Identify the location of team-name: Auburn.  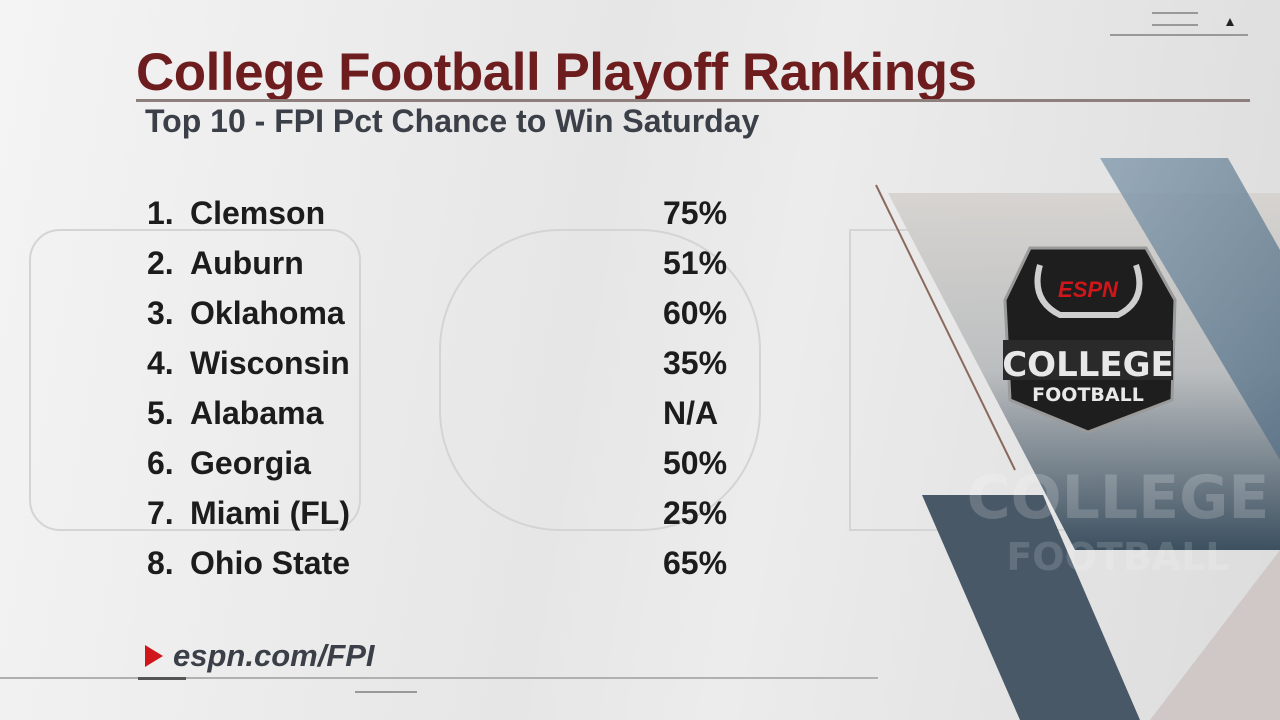
(247, 263).